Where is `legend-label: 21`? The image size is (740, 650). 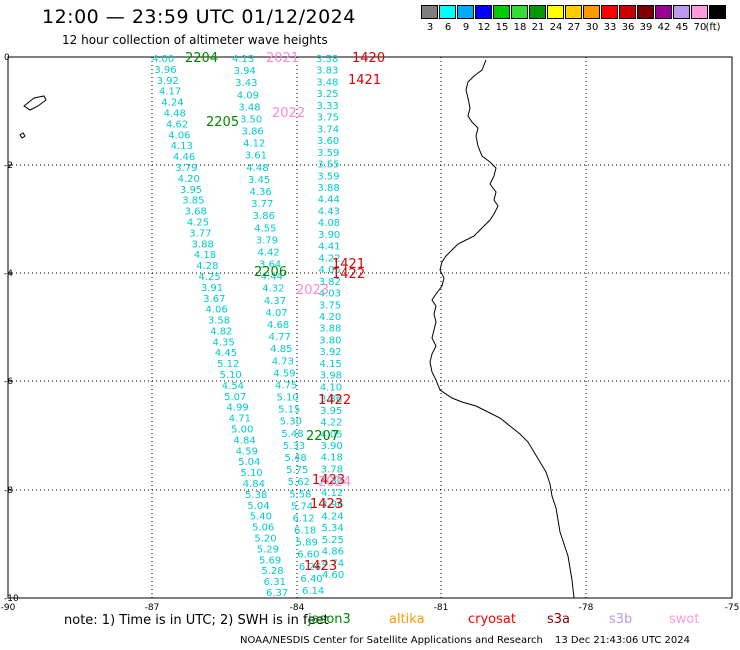 legend-label: 21 is located at coordinates (538, 27).